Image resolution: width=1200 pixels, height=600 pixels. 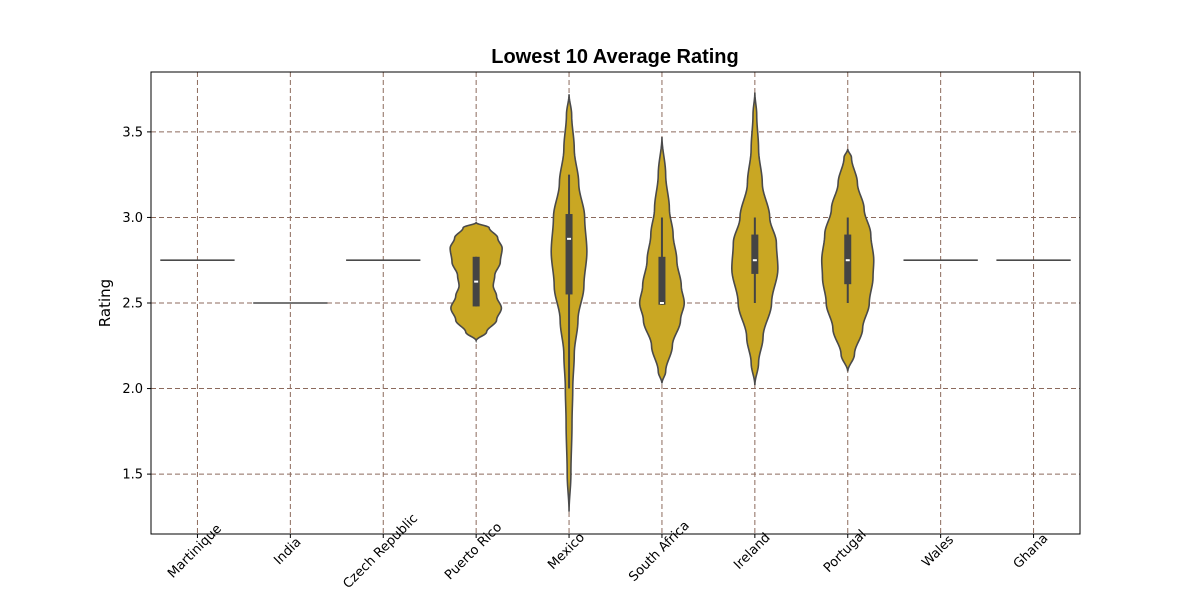 What do you see at coordinates (380, 551) in the screenshot?
I see `x-tick-label: Czech Republic` at bounding box center [380, 551].